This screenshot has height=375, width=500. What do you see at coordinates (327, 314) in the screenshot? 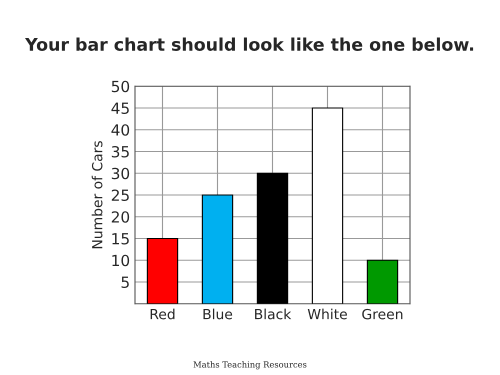
I see `x-tick-label: White` at bounding box center [327, 314].